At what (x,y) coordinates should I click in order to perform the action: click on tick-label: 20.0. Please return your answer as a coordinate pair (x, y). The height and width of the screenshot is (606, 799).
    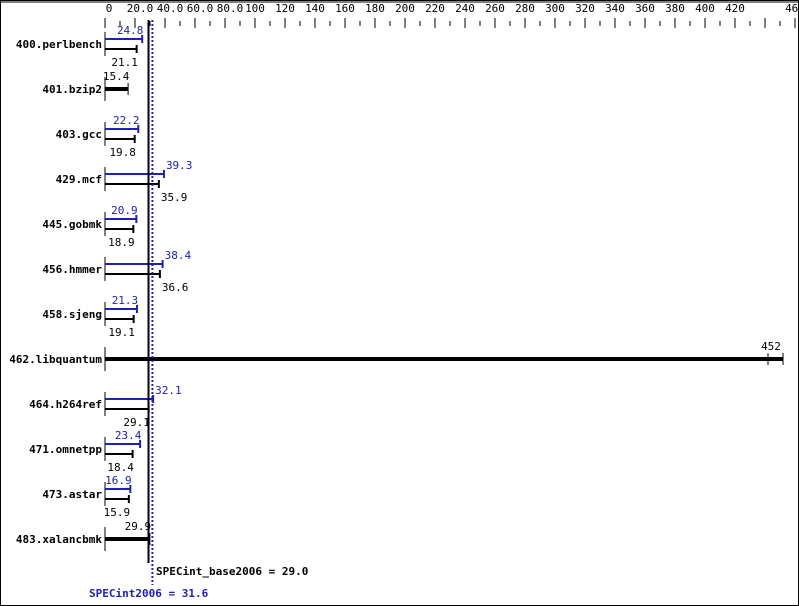
    Looking at the image, I should click on (140, 8).